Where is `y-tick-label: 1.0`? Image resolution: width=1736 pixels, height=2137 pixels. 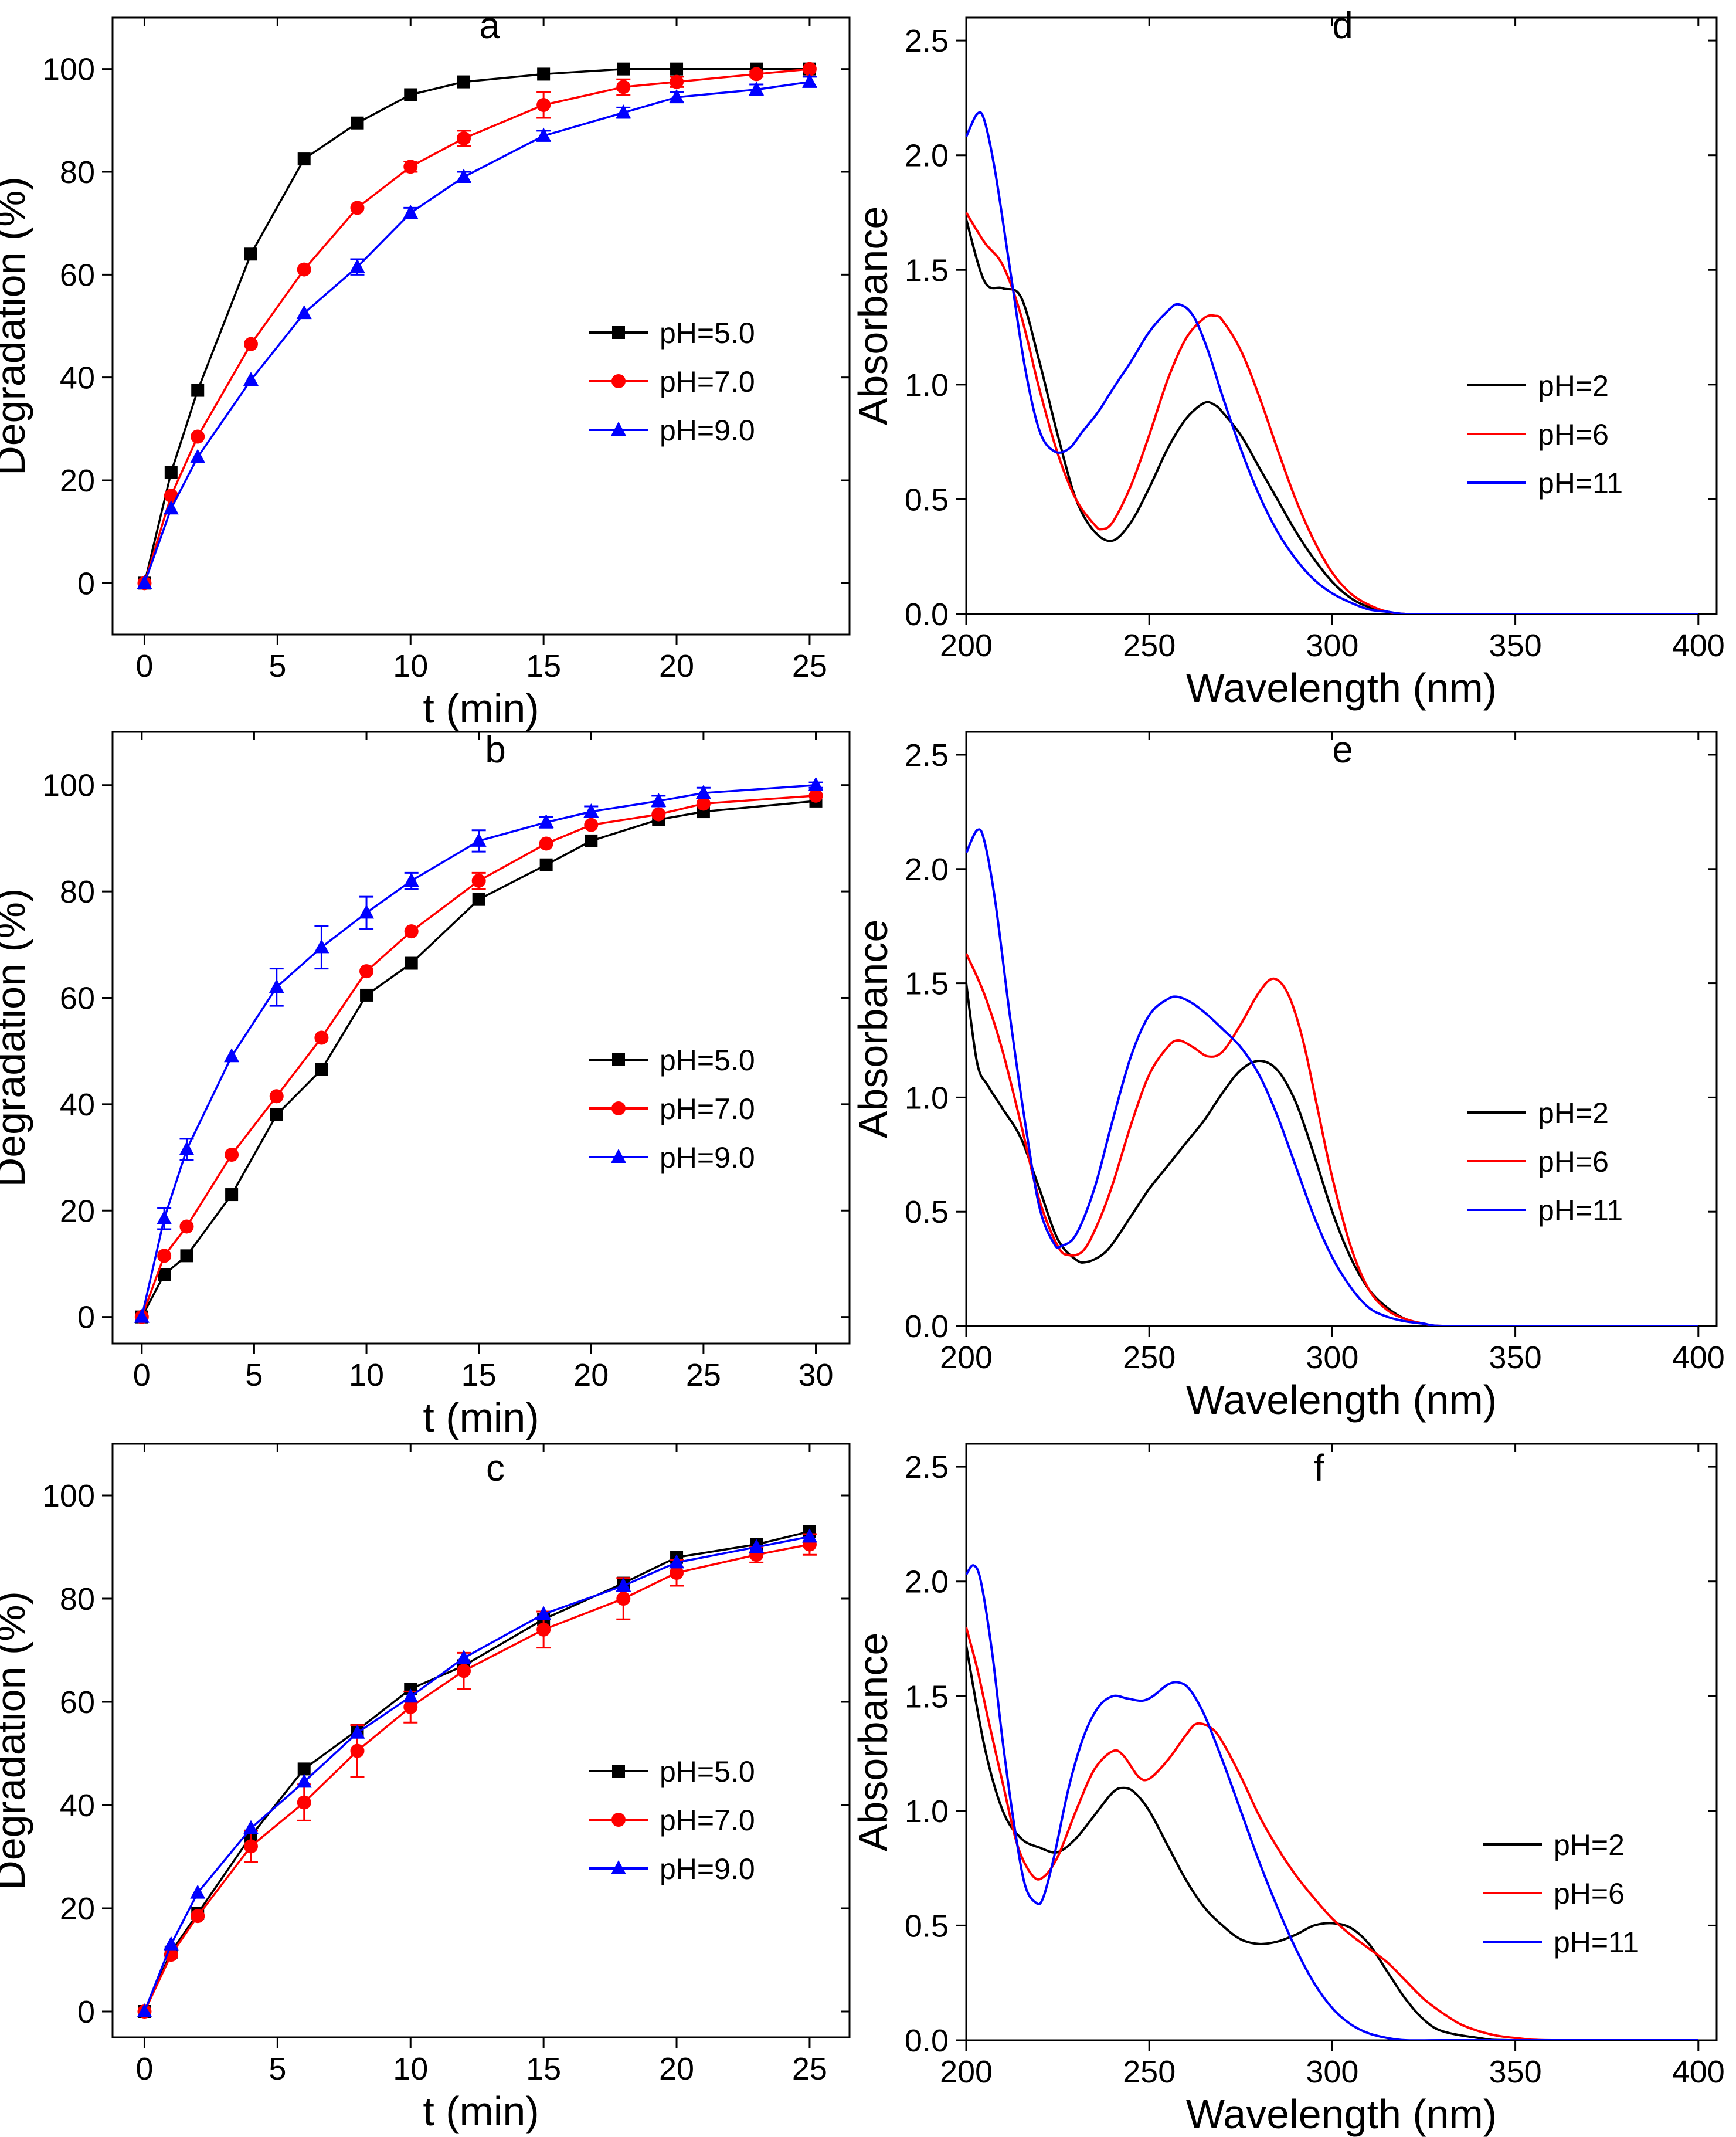 y-tick-label: 1.0 is located at coordinates (927, 1097).